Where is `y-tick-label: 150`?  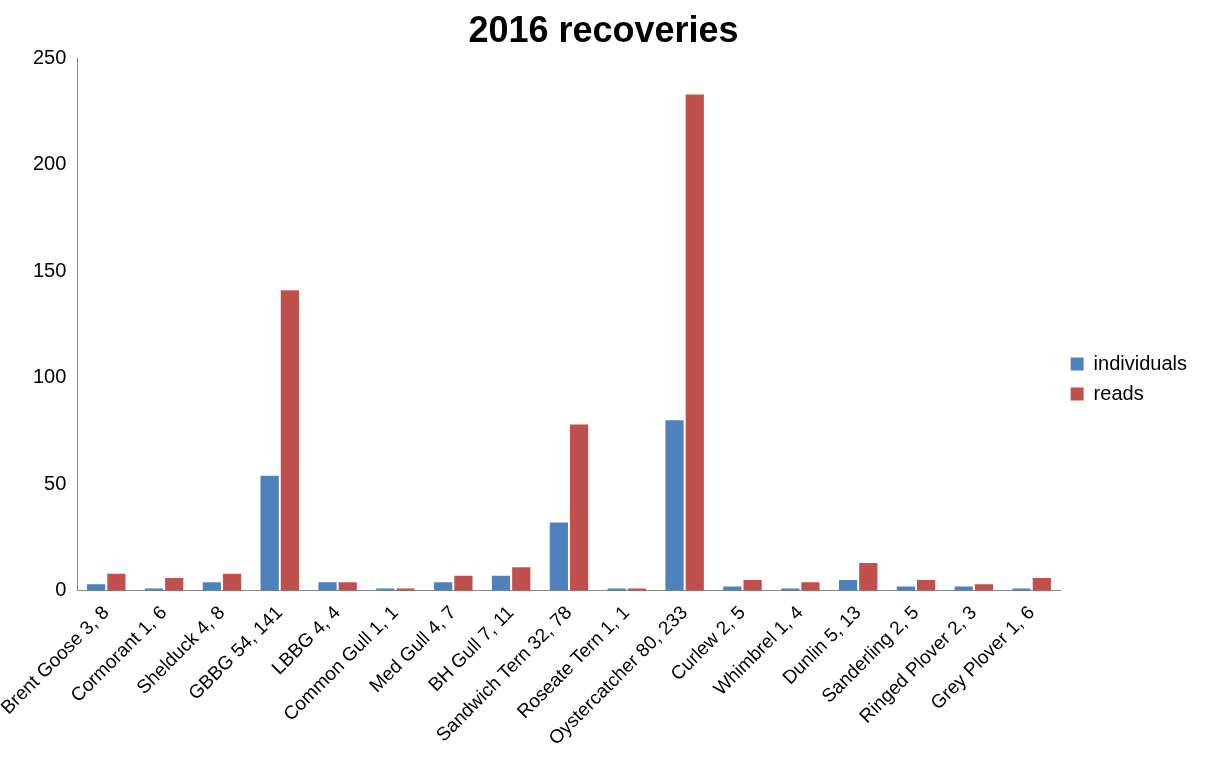 y-tick-label: 150 is located at coordinates (49, 269).